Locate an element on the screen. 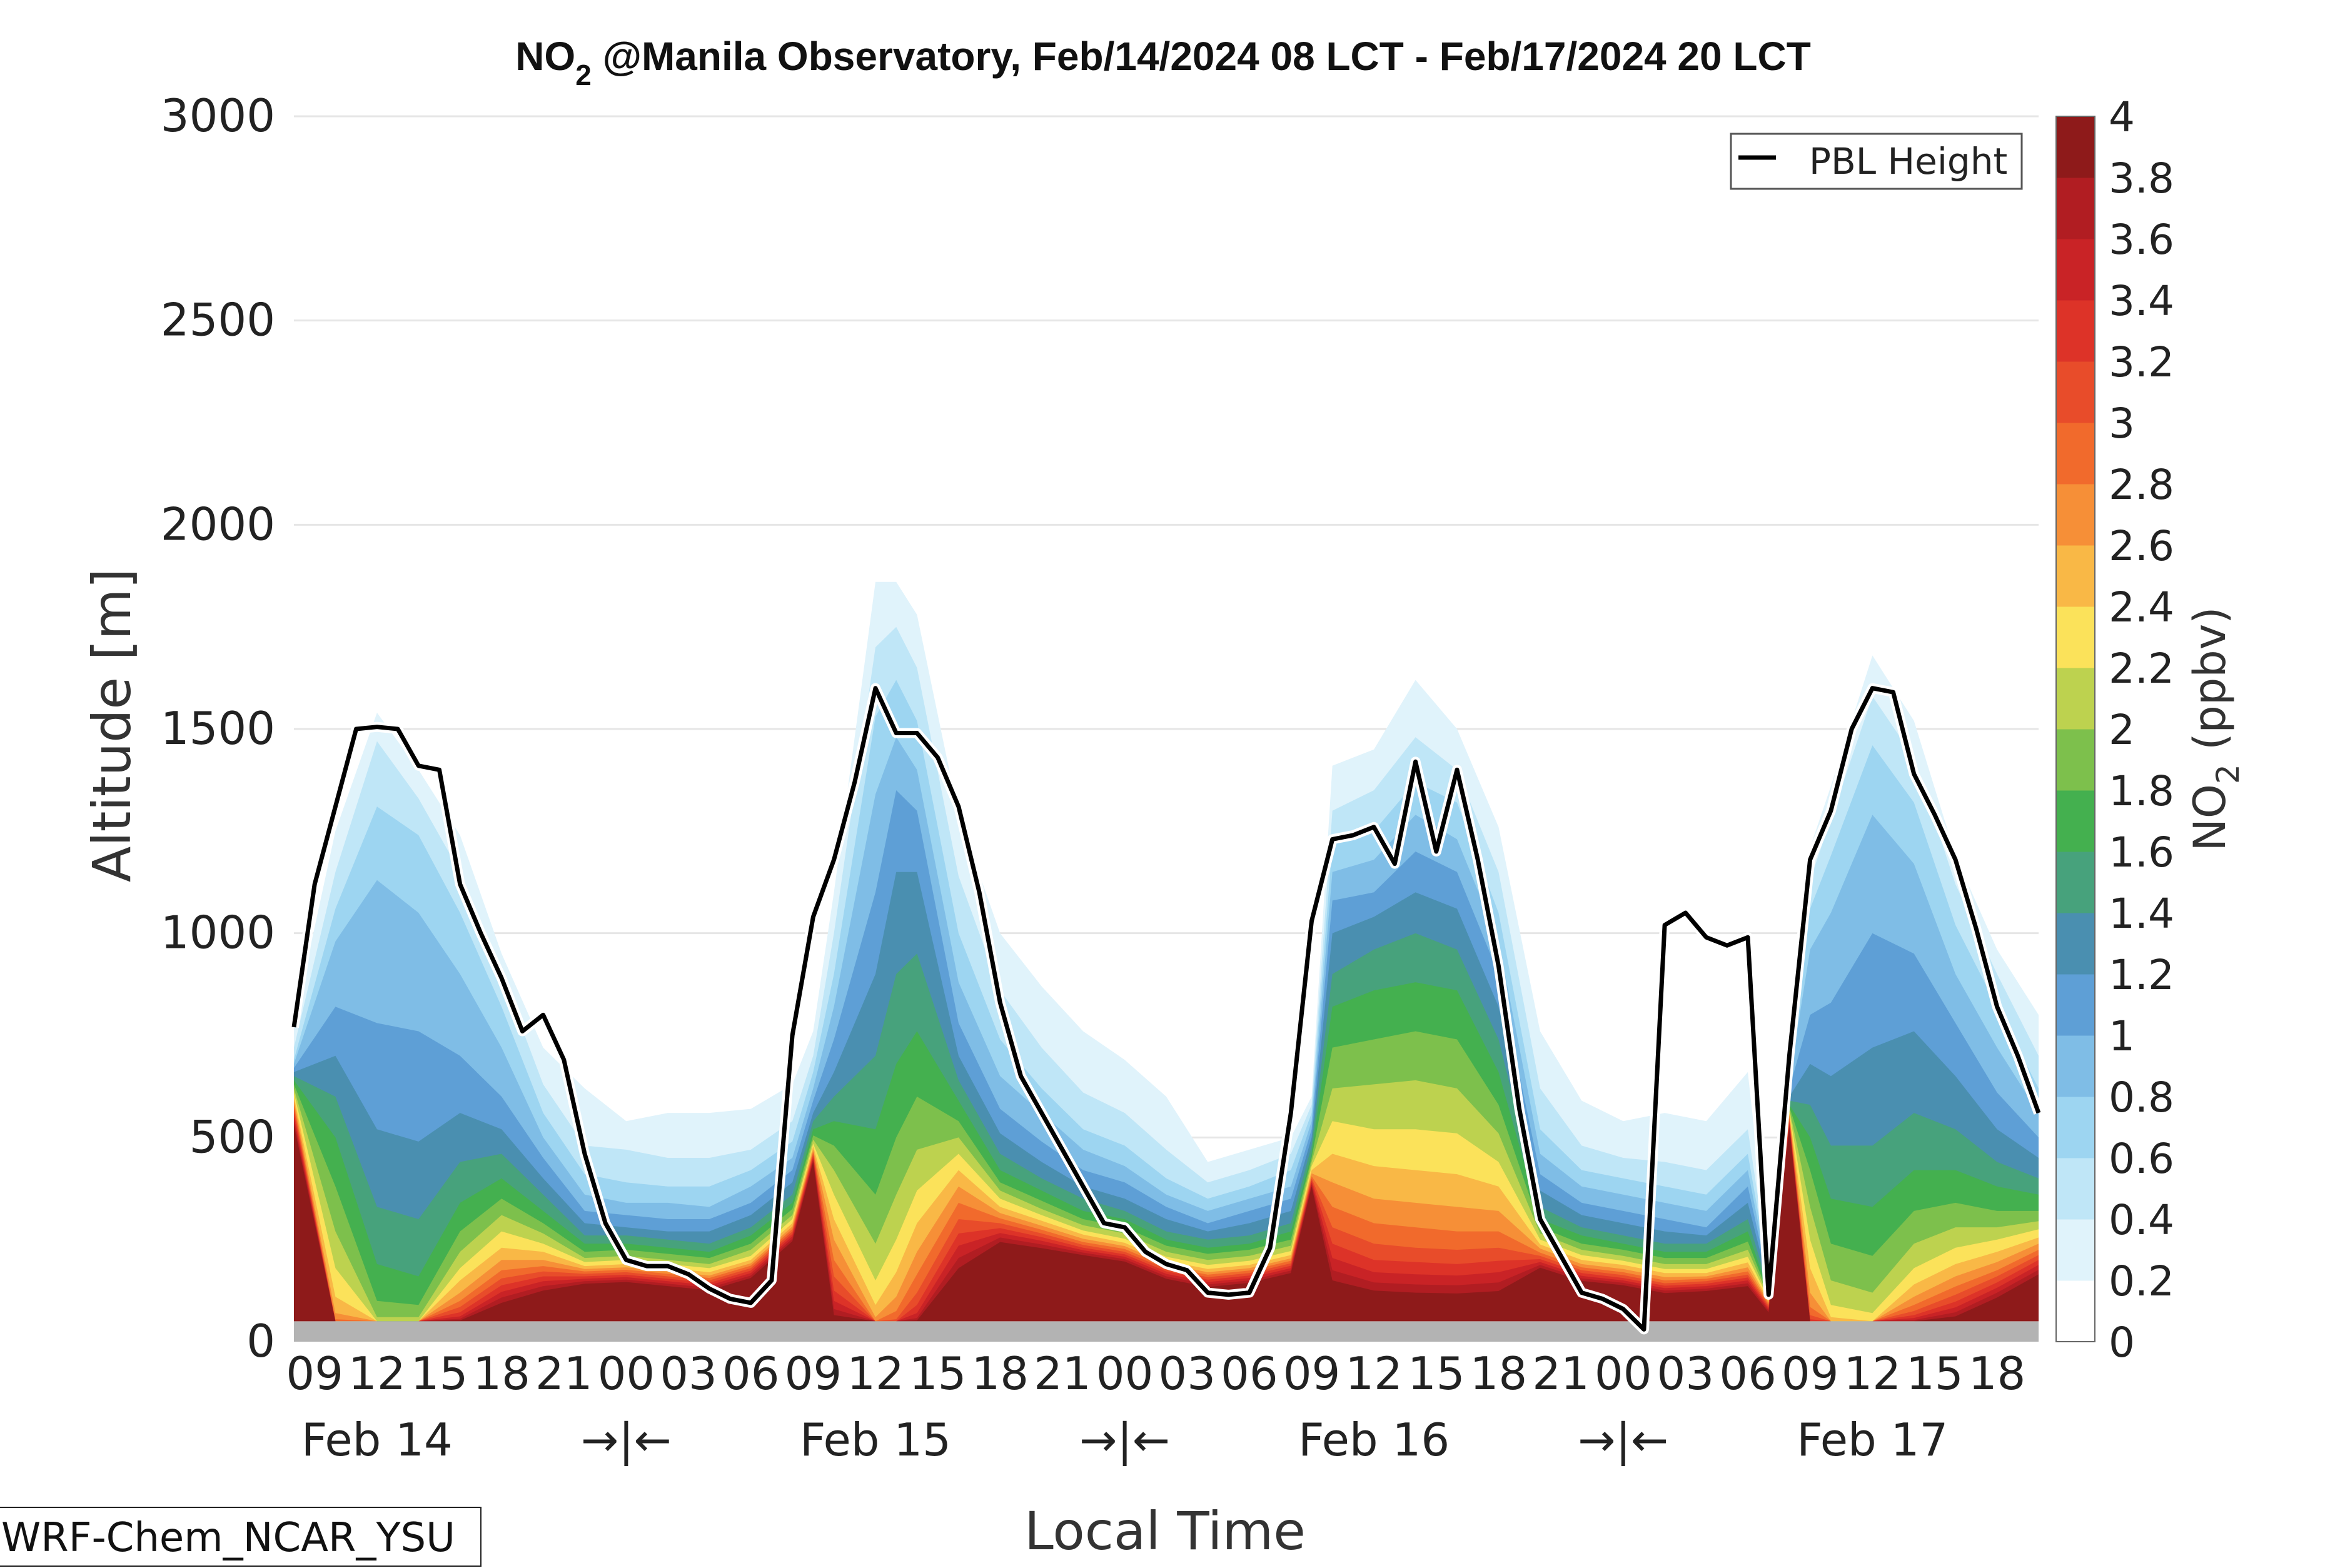  ground-band is located at coordinates (1166, 1331).